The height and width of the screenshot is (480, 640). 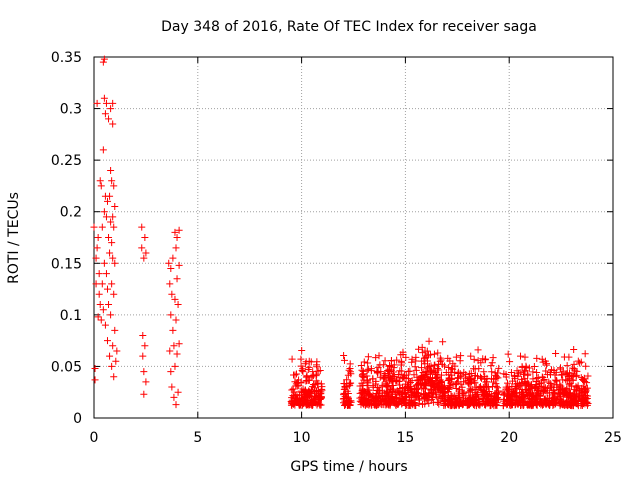 I want to click on y-tick-label: 0.05, so click(x=66, y=367).